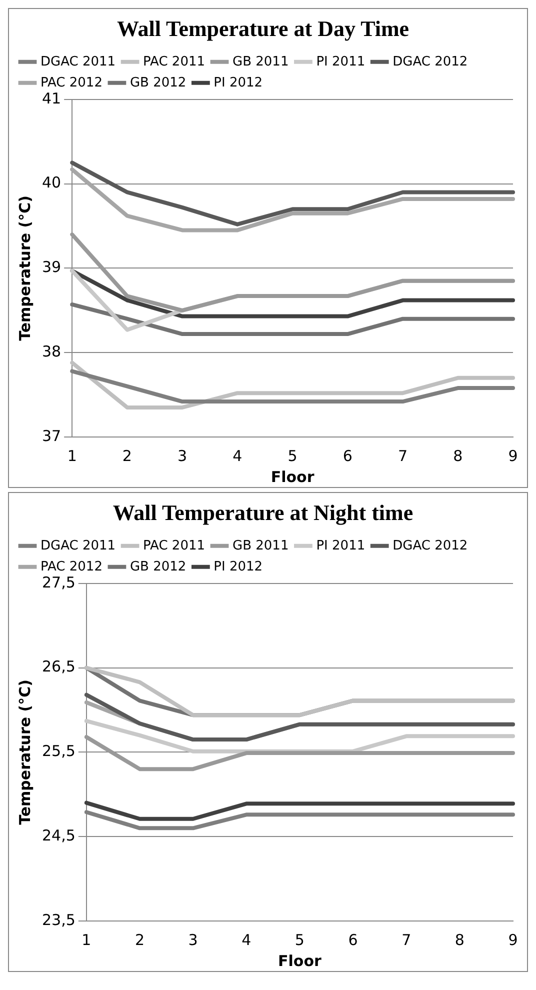 Image resolution: width=536 pixels, height=990 pixels. Describe the element at coordinates (59, 582) in the screenshot. I see `y-tick-label: 27,5` at that location.